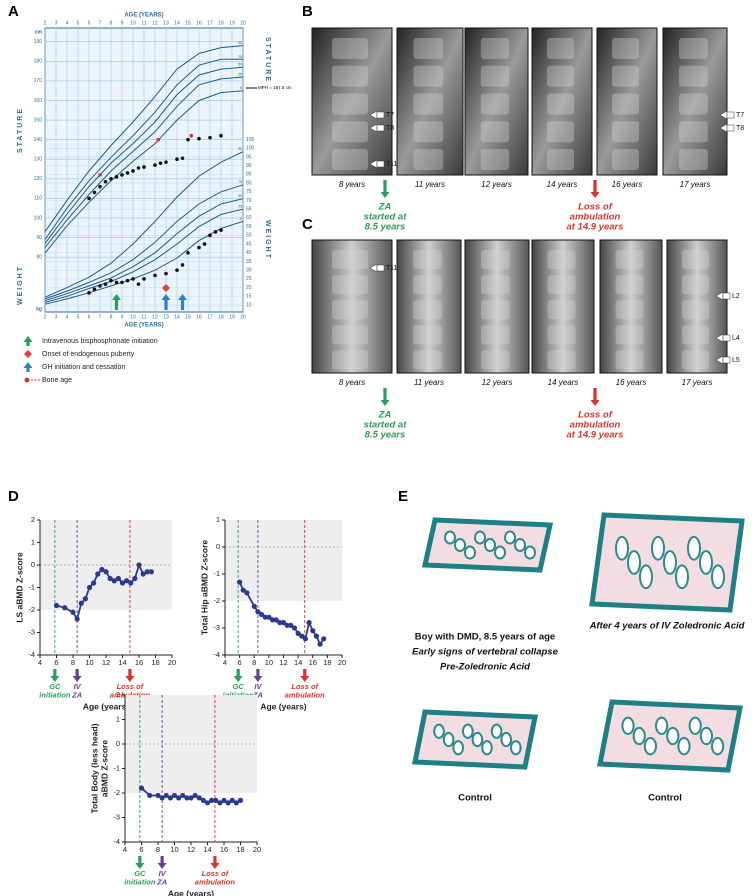 Image resolution: width=756 pixels, height=896 pixels. What do you see at coordinates (249, 175) in the screenshot?
I see `y2-tick-label: 85` at bounding box center [249, 175].